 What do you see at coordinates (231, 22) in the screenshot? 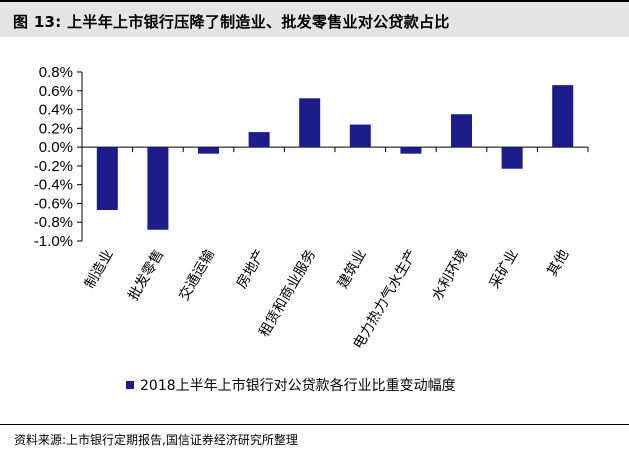
I see `chart-title: 图 13: 上半年上市银行压降了制造业、批发零售业对公贷款占比` at bounding box center [231, 22].